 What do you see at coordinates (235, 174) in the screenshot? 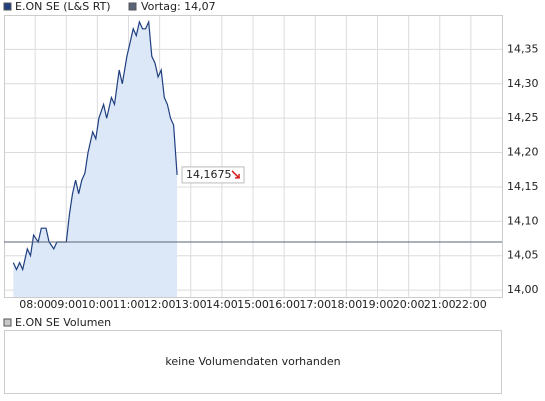
I see `down-arrow` at bounding box center [235, 174].